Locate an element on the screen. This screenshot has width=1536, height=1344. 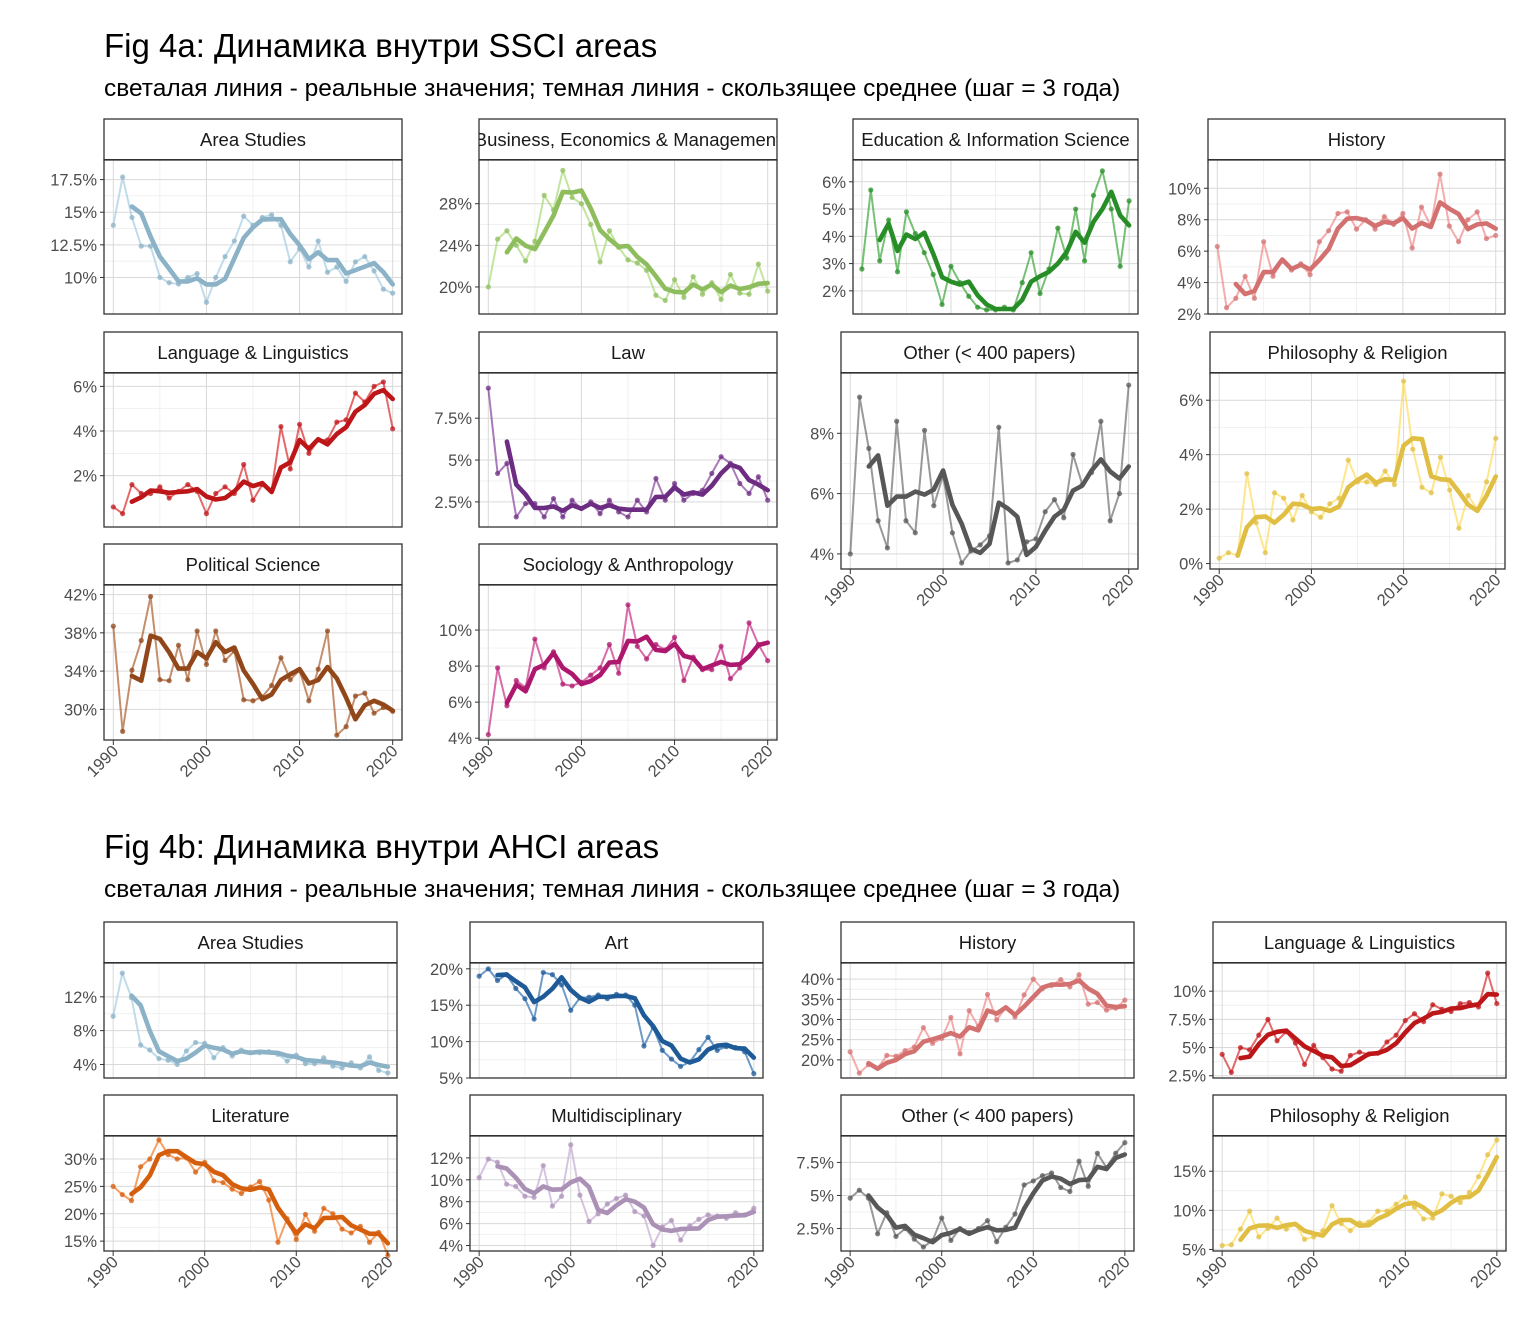
fig-a-title: Fig 4a: Динамика внутри SSCI areas is located at coordinates (381, 45).